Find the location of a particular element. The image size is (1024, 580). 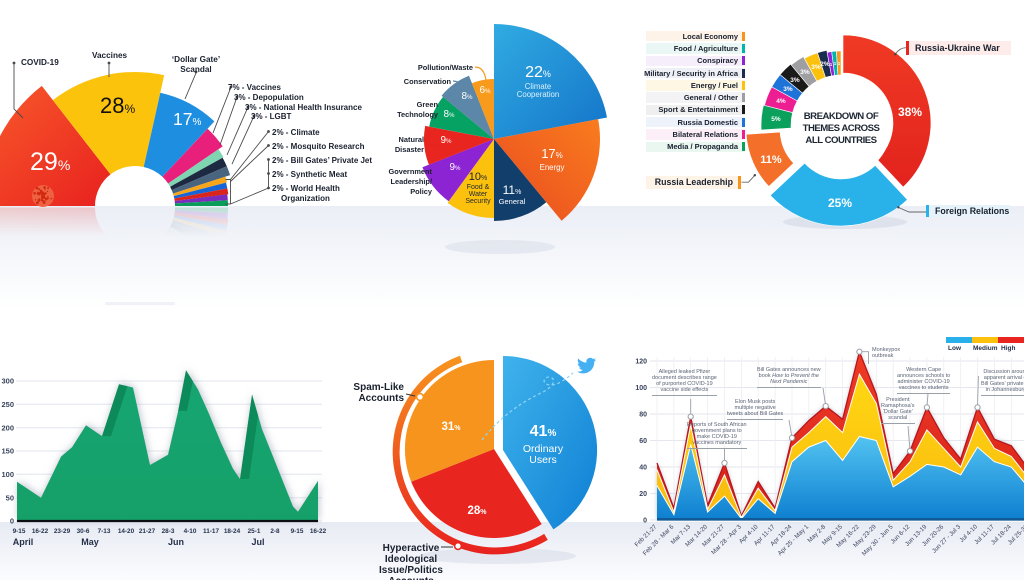

svg-text: 7-13 is located at coordinates (104, 531).